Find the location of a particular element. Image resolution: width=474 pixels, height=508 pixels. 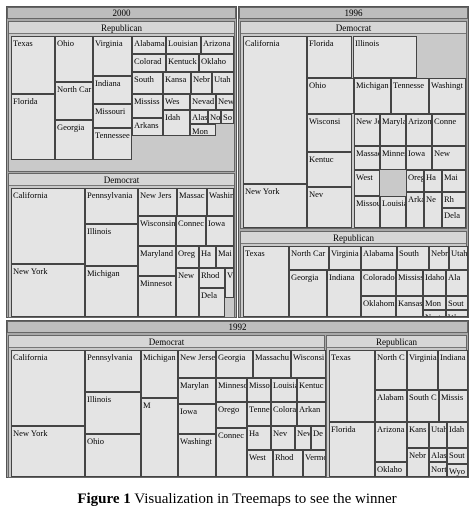

state-cell: Ne is located at coordinates (433, 210).